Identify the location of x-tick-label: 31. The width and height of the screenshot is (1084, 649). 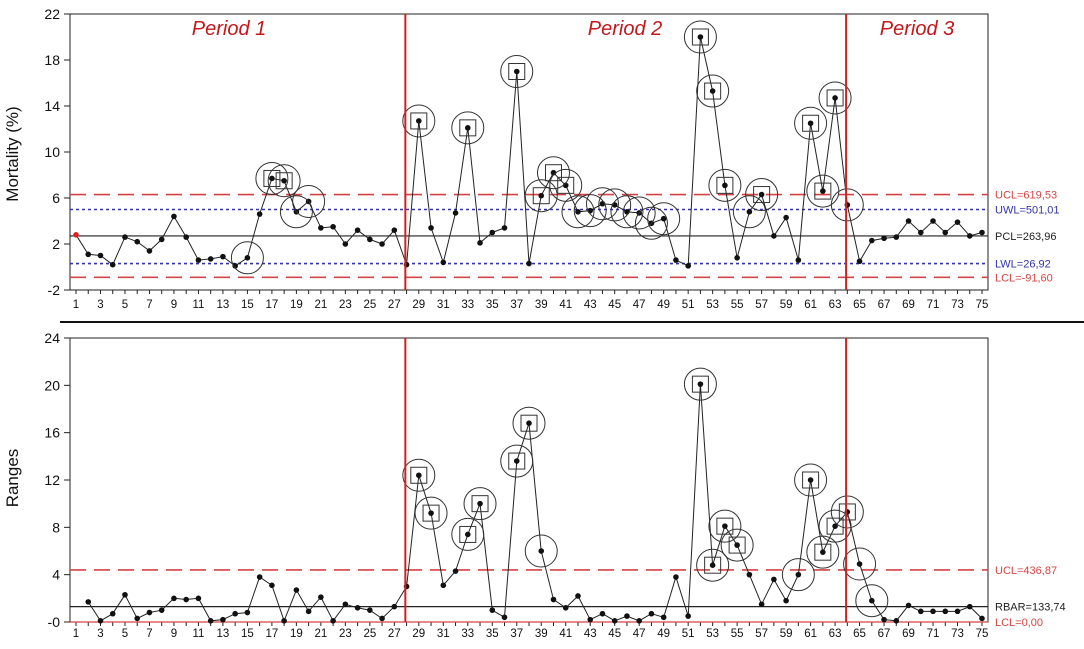
(443, 305).